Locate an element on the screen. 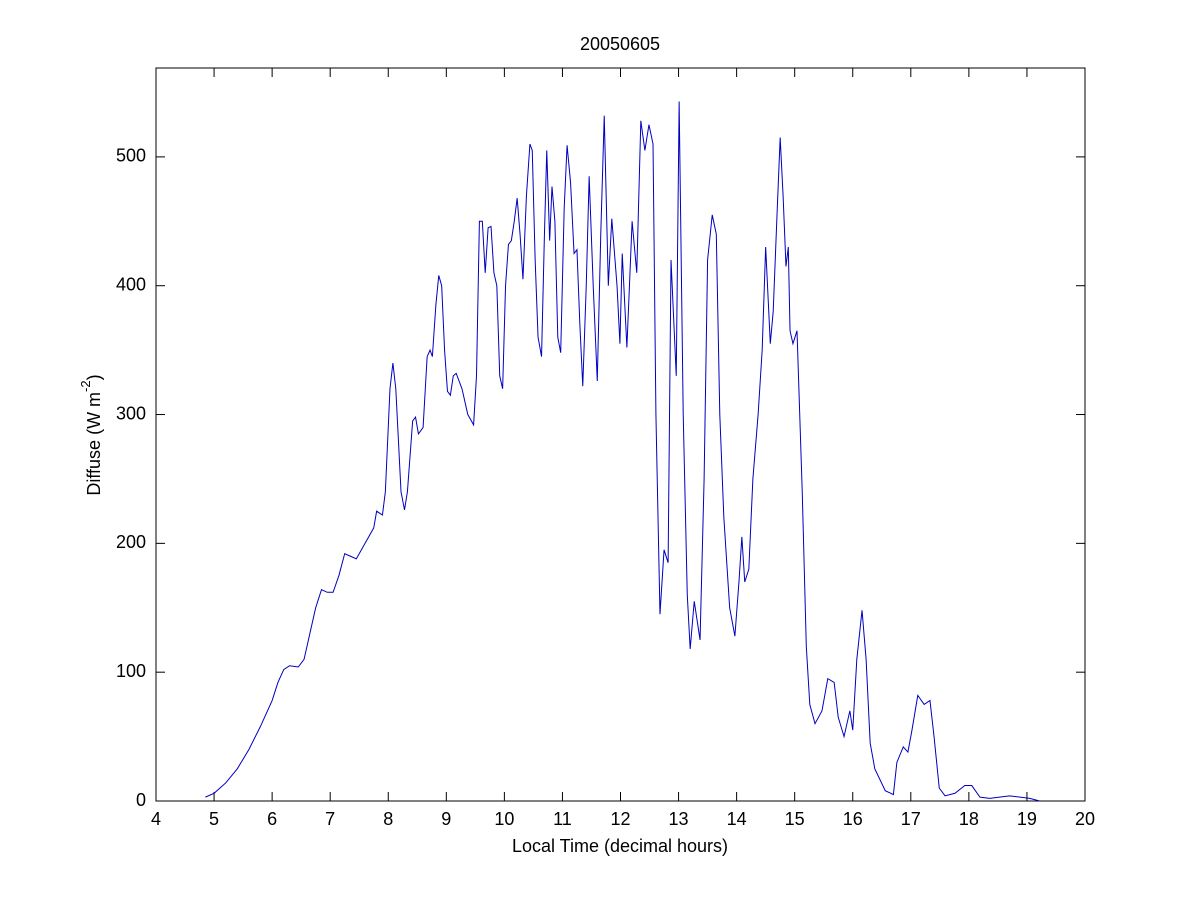  y-axis-label: Diffuse (W m-2) is located at coordinates (90, 434).